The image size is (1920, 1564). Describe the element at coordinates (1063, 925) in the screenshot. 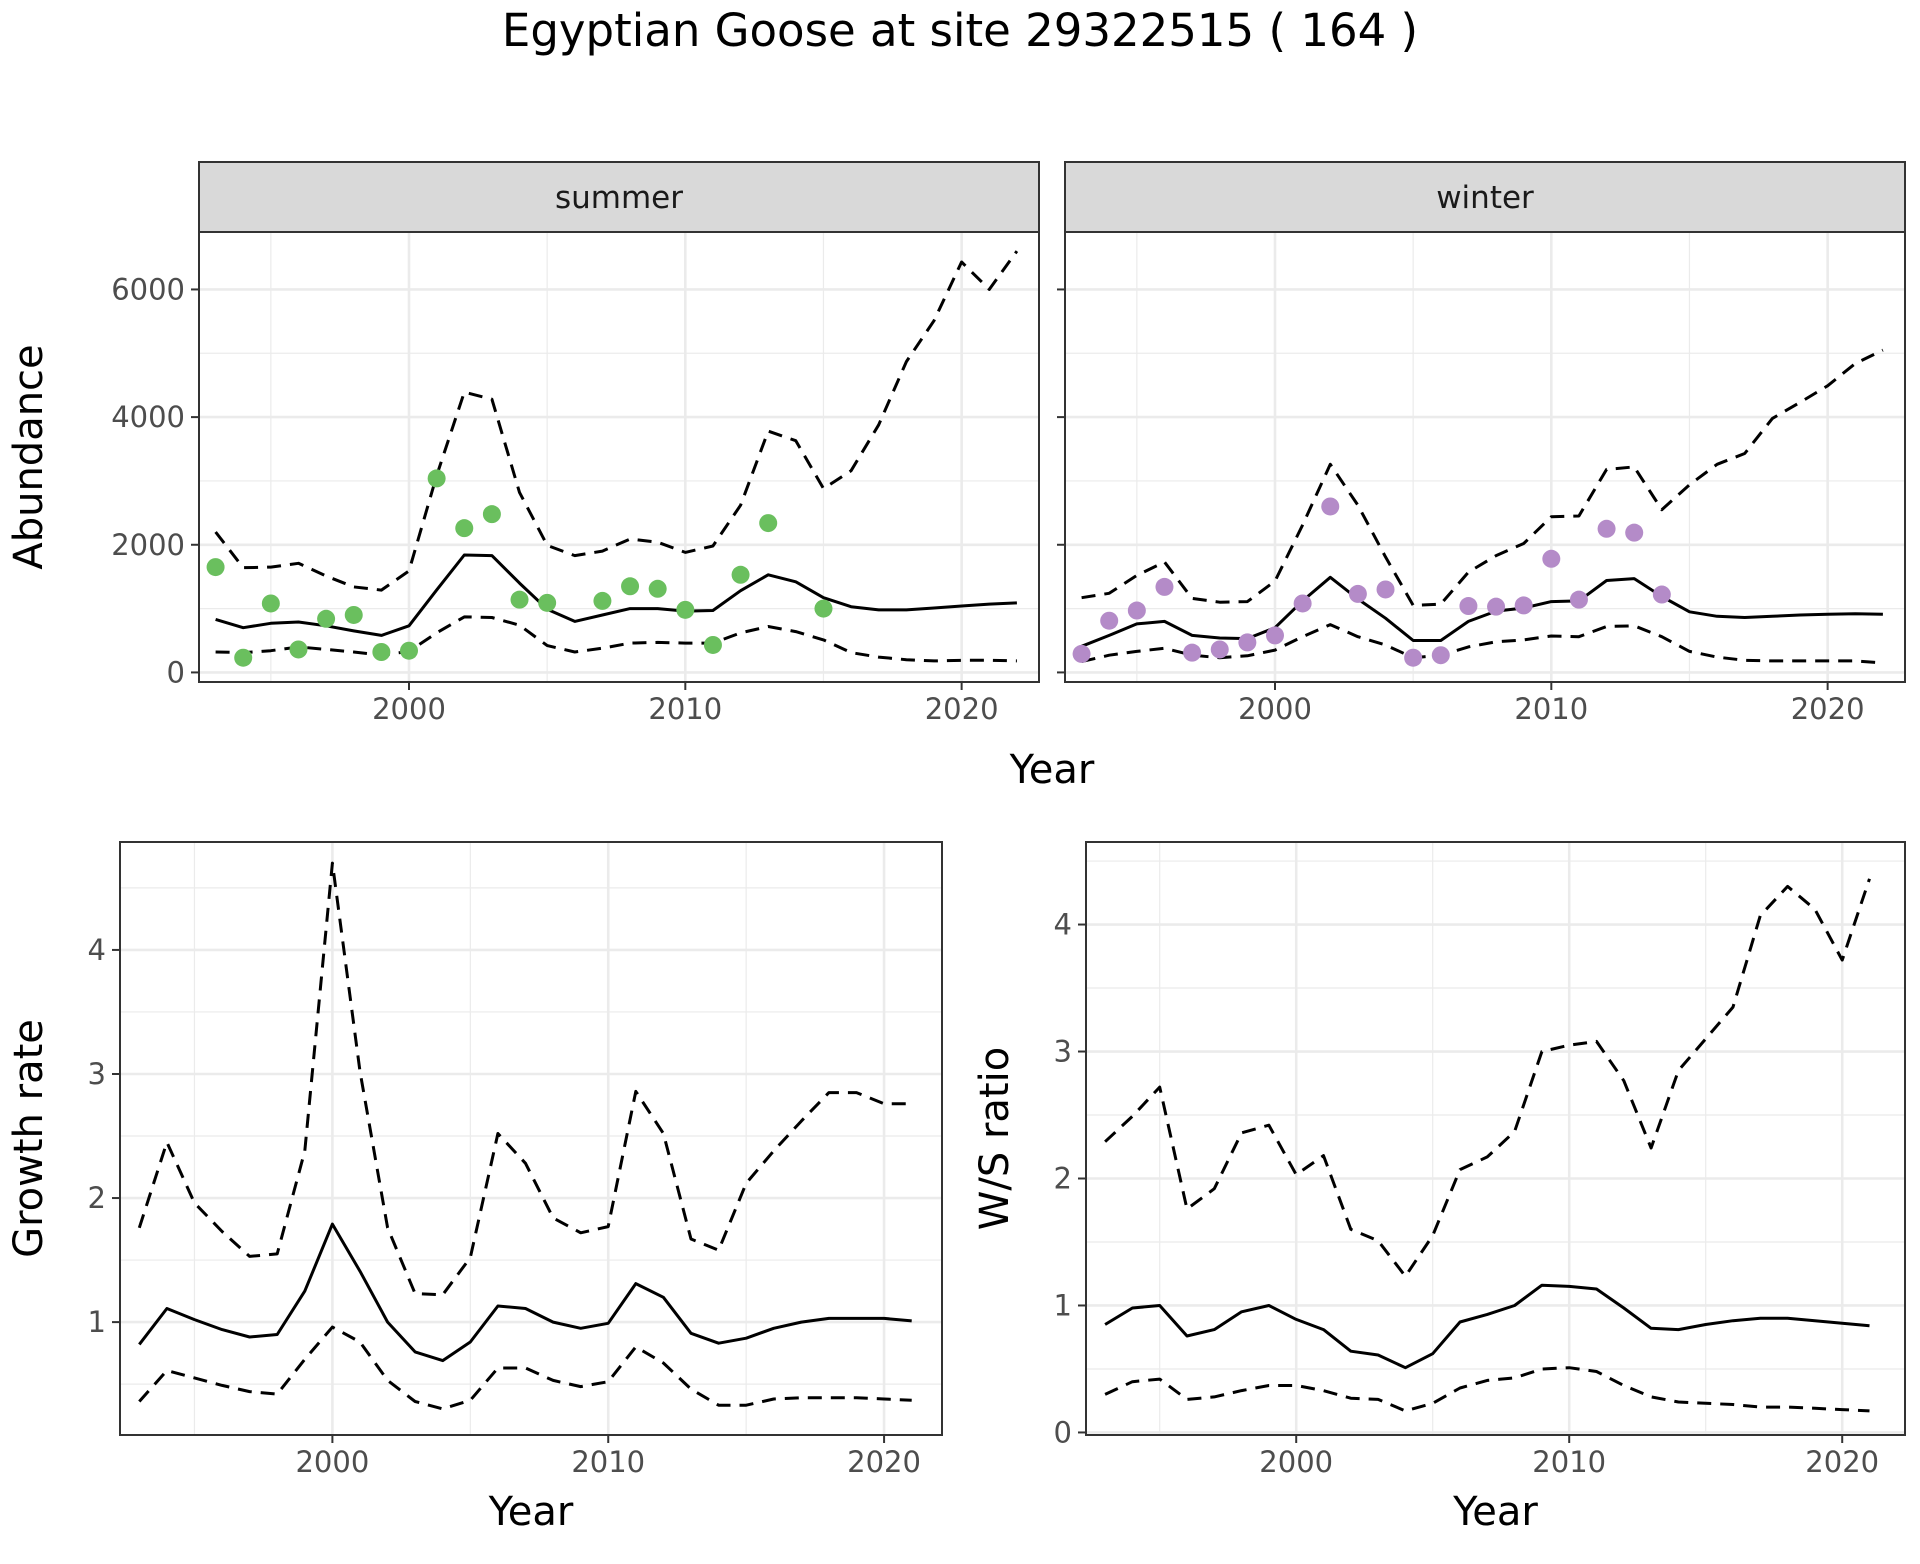

I see `ratio-y-tick-label: 4` at that location.